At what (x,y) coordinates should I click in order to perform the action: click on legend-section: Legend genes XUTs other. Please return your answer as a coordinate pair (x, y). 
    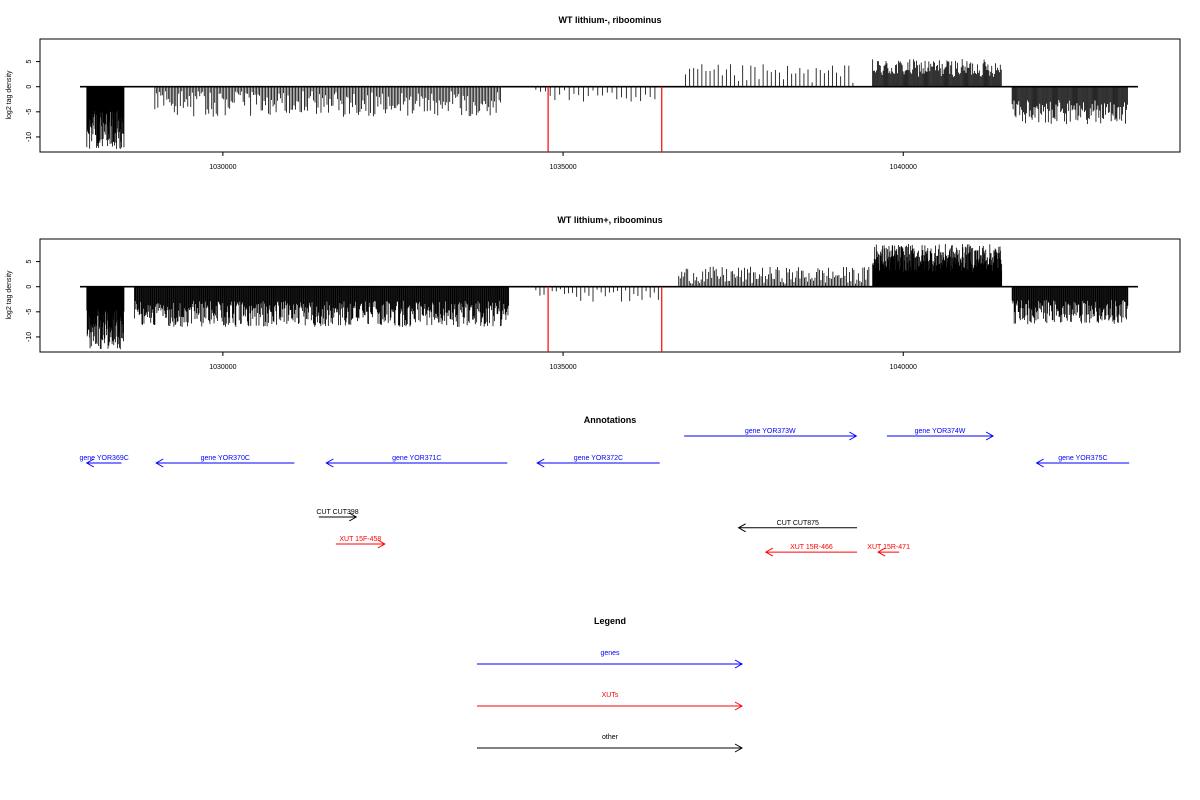
    Looking at the image, I should click on (610, 684).